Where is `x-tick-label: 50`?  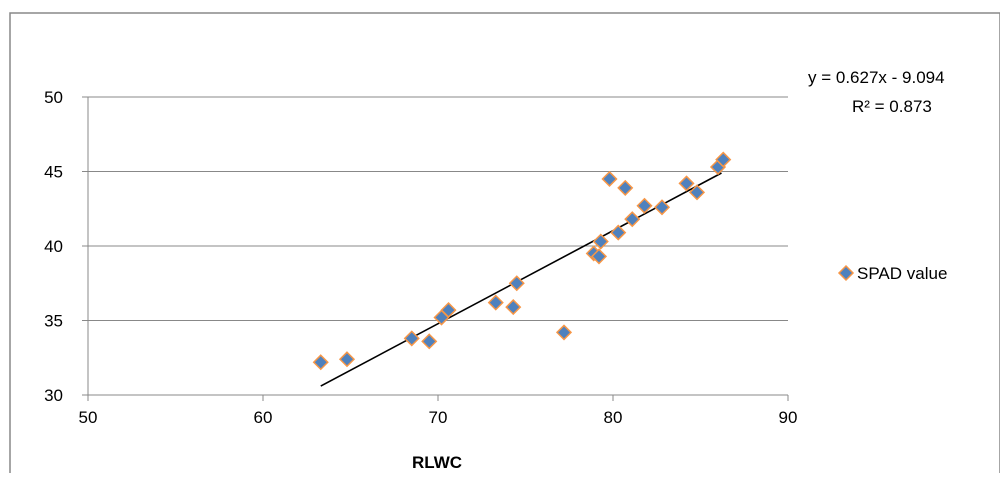 x-tick-label: 50 is located at coordinates (88, 417).